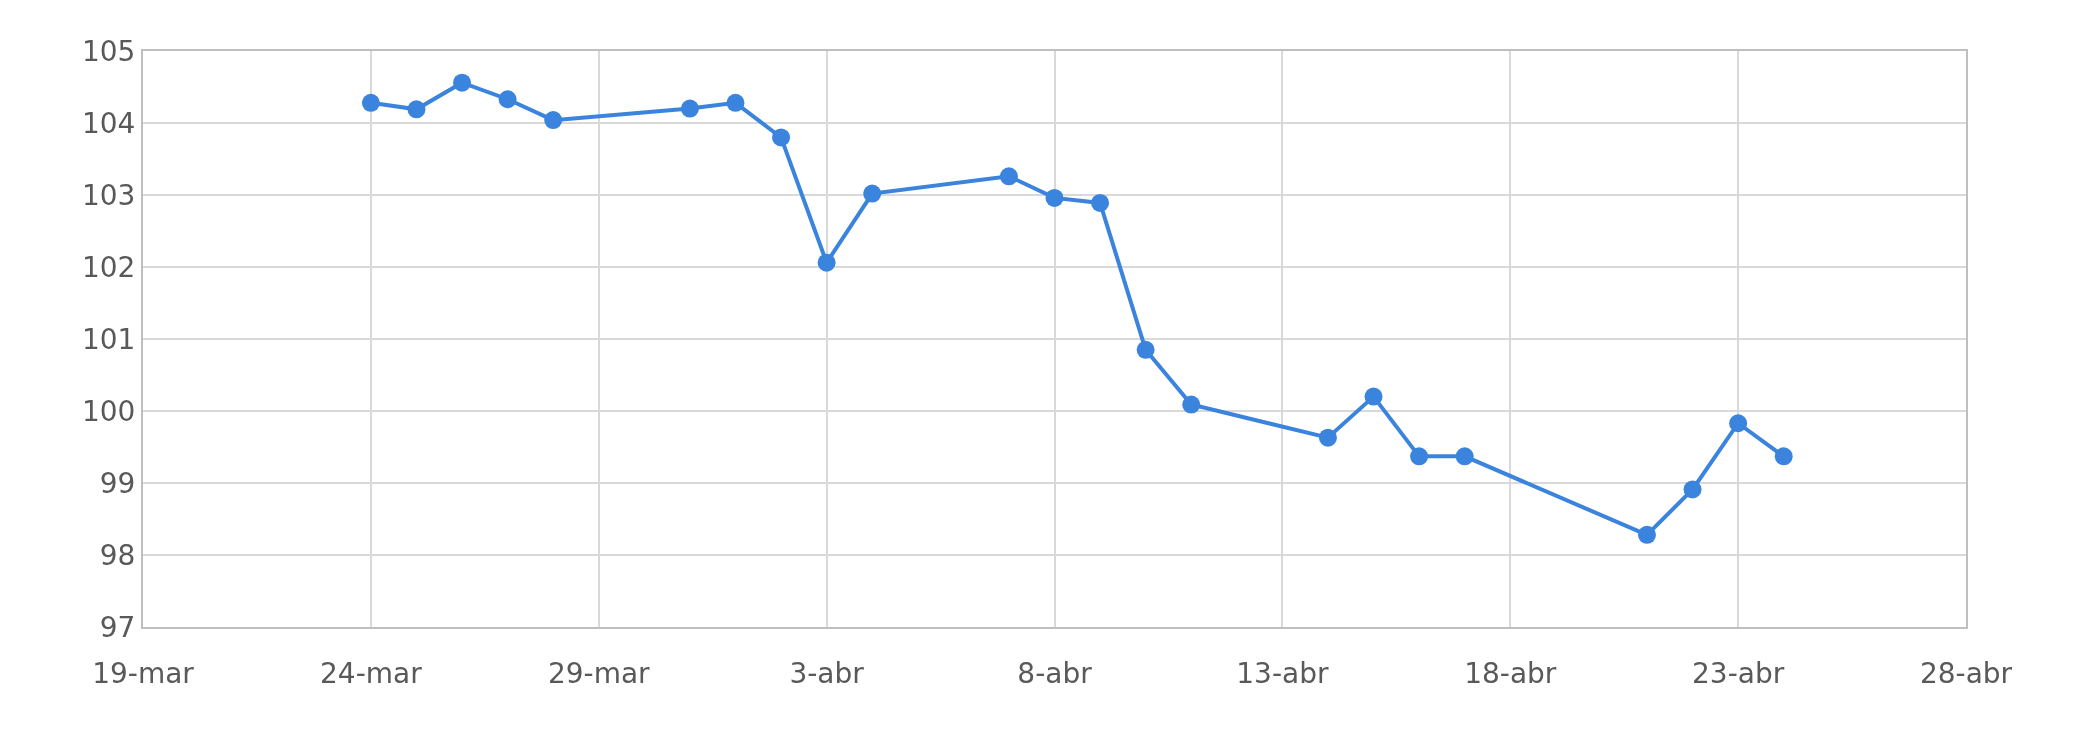 This screenshot has height=745, width=2090. I want to click on y-tick-label: 103, so click(108, 195).